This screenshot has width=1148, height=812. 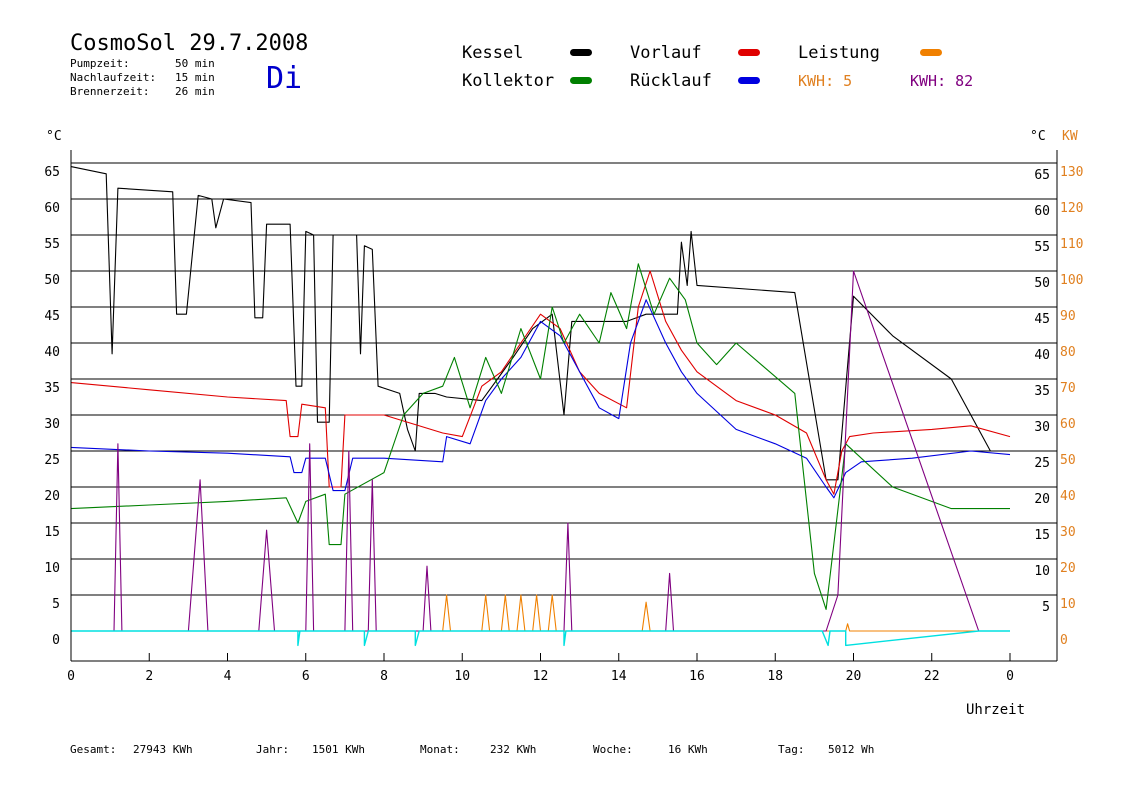 I want to click on footer-monat-value: 232 KWh, so click(x=513, y=749).